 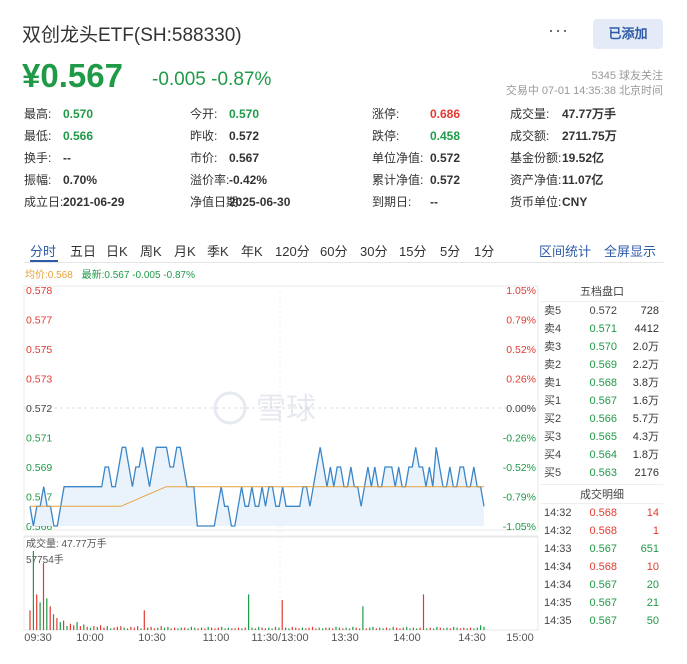 What do you see at coordinates (519, 527) in the screenshot?
I see `y-pct-tick: -1.05%` at bounding box center [519, 527].